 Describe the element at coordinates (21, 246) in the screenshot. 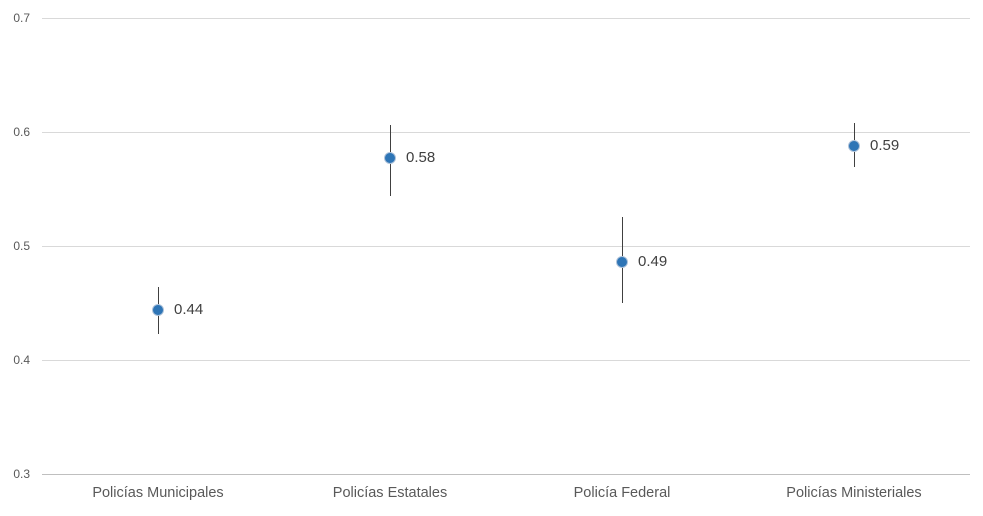

I see `y-tick-label: 0.5` at that location.